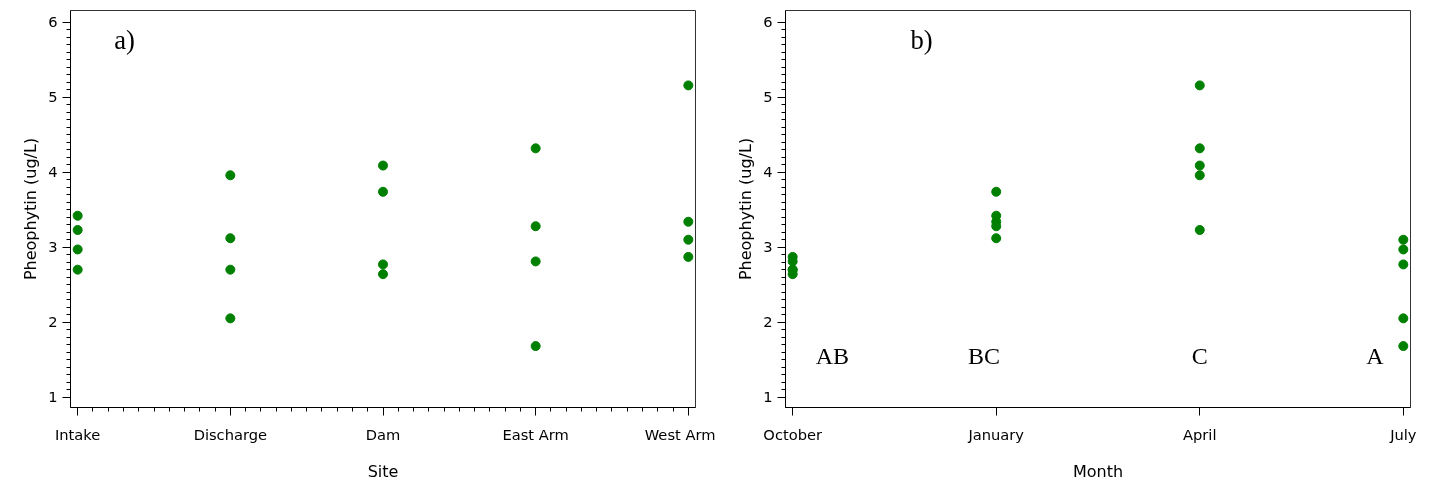  Describe the element at coordinates (124, 40) in the screenshot. I see `annotation: a)` at that location.